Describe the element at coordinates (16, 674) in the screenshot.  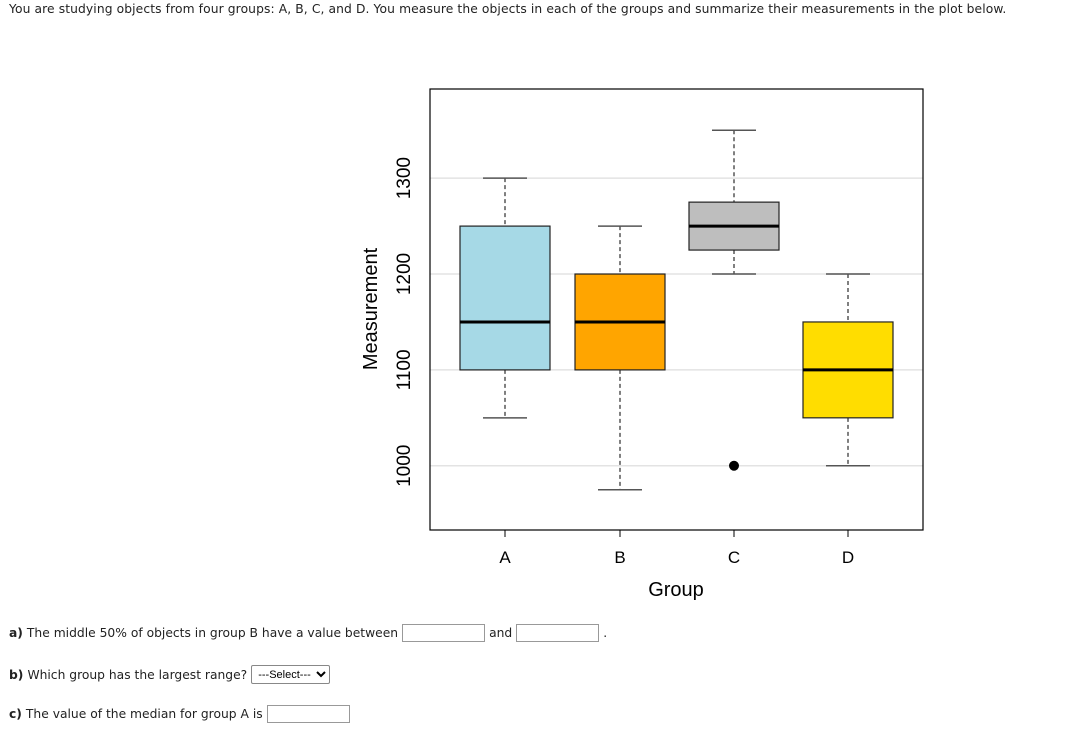
I see `question-b-label: b)` at that location.